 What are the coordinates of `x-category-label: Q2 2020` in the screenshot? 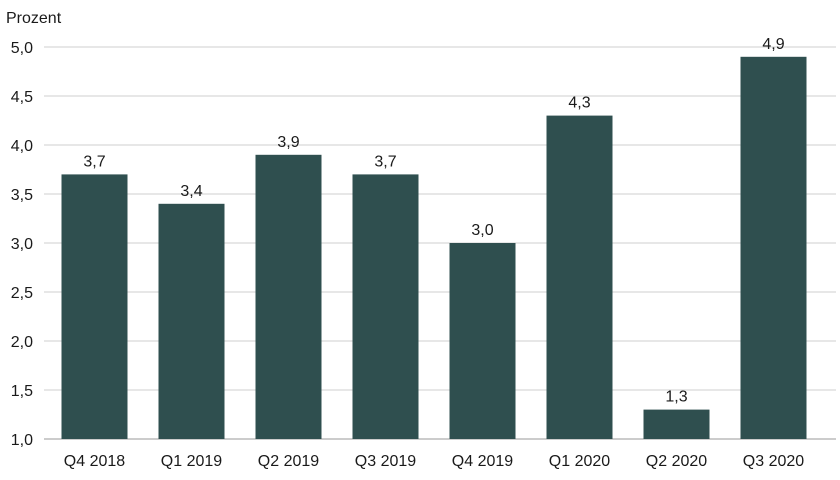 It's located at (676, 461).